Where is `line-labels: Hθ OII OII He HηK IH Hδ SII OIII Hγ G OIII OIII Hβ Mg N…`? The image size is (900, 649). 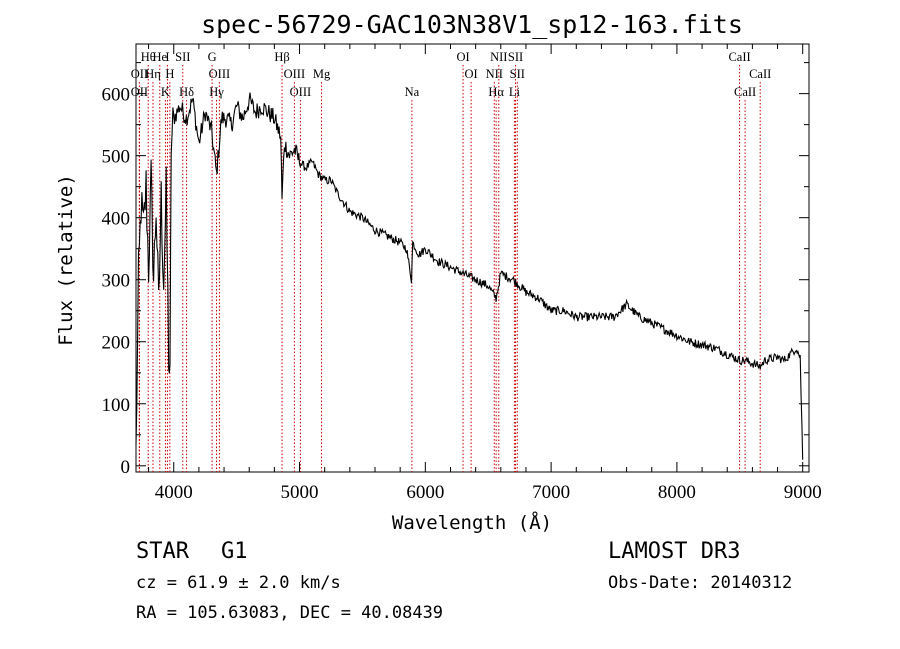 line-labels: Hθ OII OII He HηK IH Hδ SII OIII Hγ G OIII OIII Hβ Mg N… is located at coordinates (451, 74).